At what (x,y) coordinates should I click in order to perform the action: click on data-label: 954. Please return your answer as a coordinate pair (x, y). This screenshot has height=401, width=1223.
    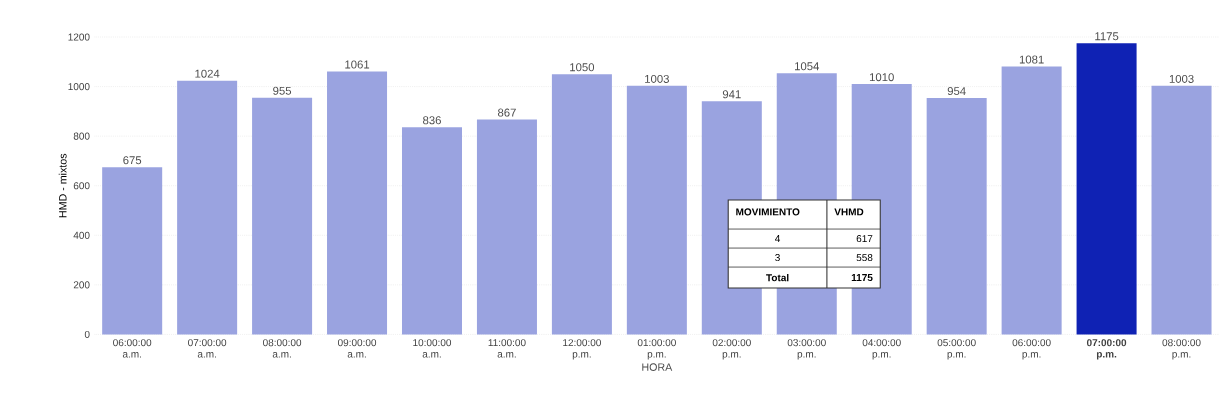
    Looking at the image, I should click on (956, 90).